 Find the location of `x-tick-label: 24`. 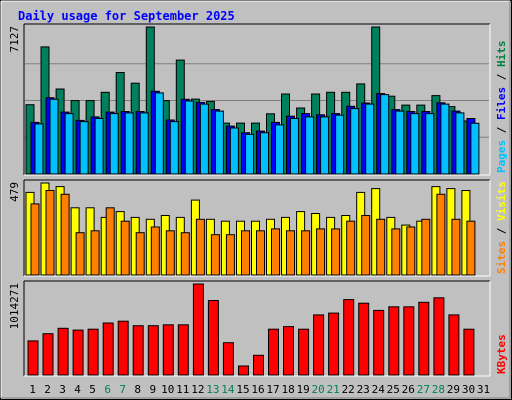

x-tick-label: 24 is located at coordinates (379, 389).